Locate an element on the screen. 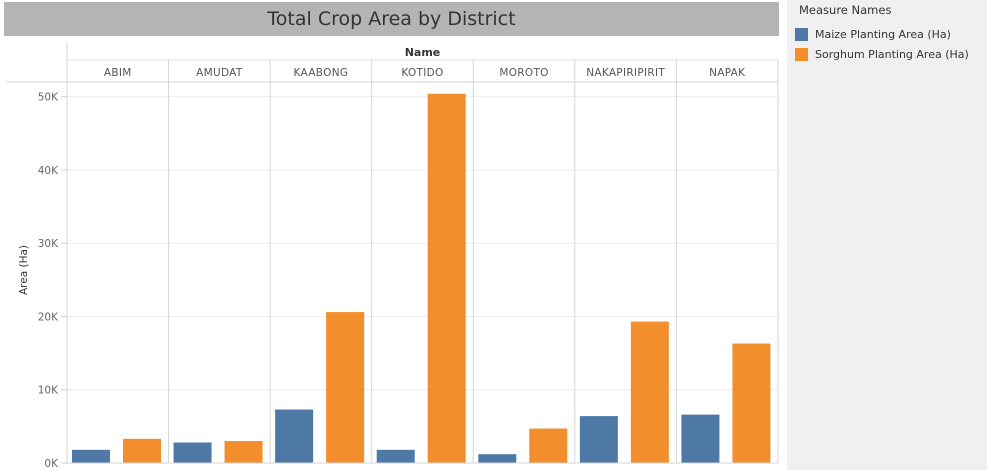  y-axis-label: Area (Ha) is located at coordinates (24, 270).